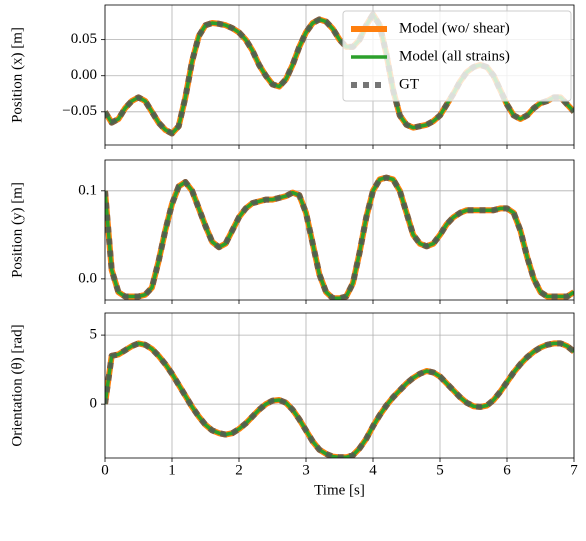  Describe the element at coordinates (339, 490) in the screenshot. I see `x-axis-label: Time [s]` at that location.